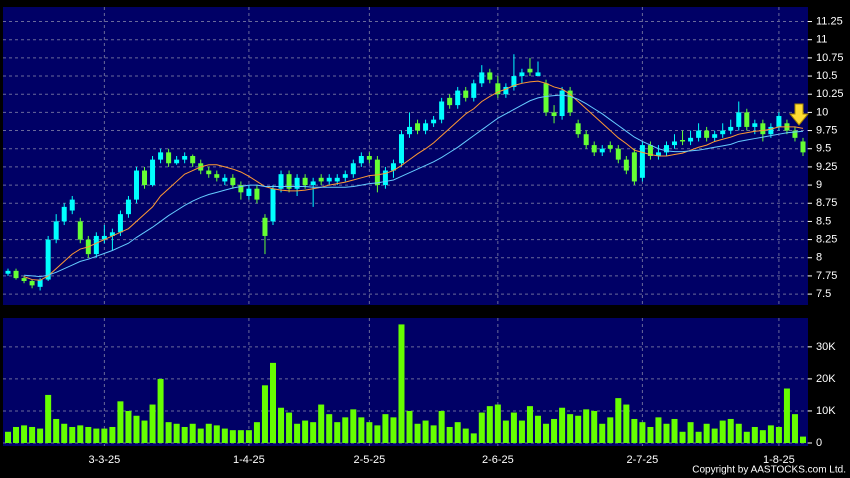 Image resolution: width=850 pixels, height=478 pixels. What do you see at coordinates (823, 149) in the screenshot?
I see `y-tick-label: 9.5` at bounding box center [823, 149].